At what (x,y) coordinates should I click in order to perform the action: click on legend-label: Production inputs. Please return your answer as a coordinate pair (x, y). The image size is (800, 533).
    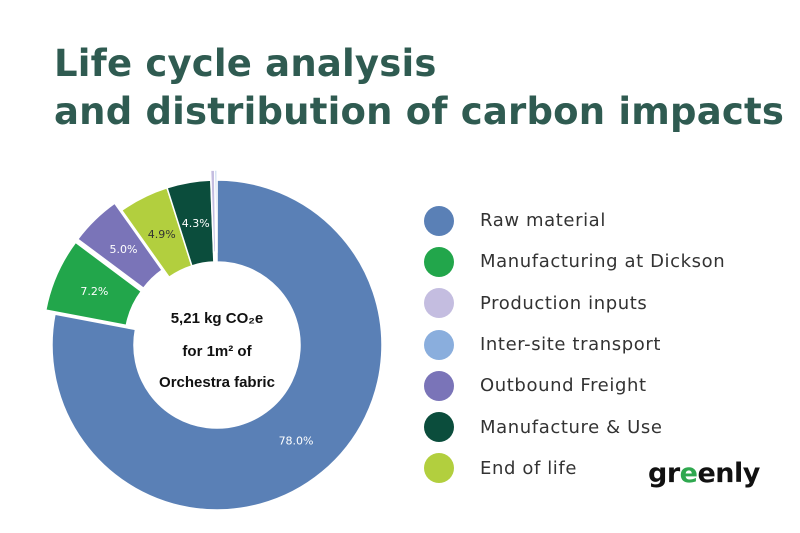
    Looking at the image, I should click on (564, 303).